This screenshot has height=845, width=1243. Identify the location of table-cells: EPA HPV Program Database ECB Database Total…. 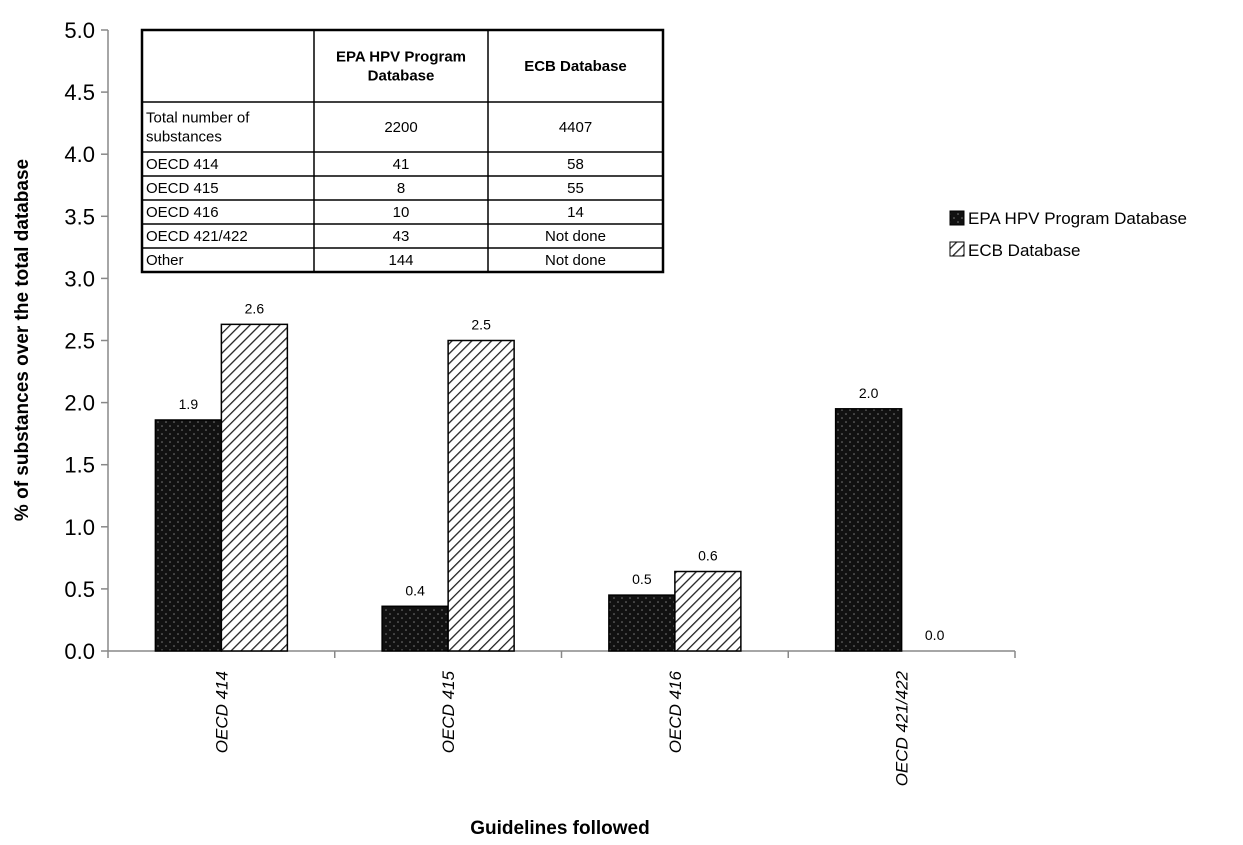
(386, 159).